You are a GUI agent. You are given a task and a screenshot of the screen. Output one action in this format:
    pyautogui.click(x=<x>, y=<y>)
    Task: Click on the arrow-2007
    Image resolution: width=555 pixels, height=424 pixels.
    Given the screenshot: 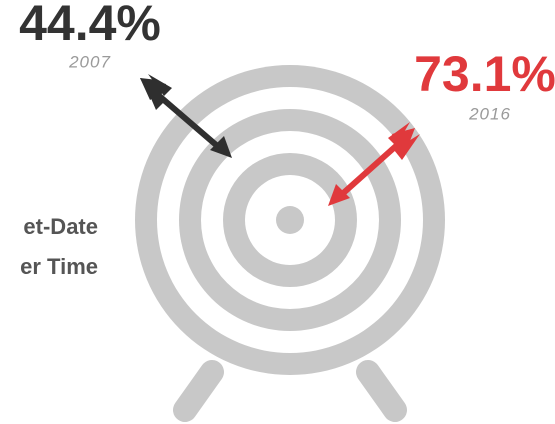 What is the action you would take?
    pyautogui.click(x=186, y=116)
    